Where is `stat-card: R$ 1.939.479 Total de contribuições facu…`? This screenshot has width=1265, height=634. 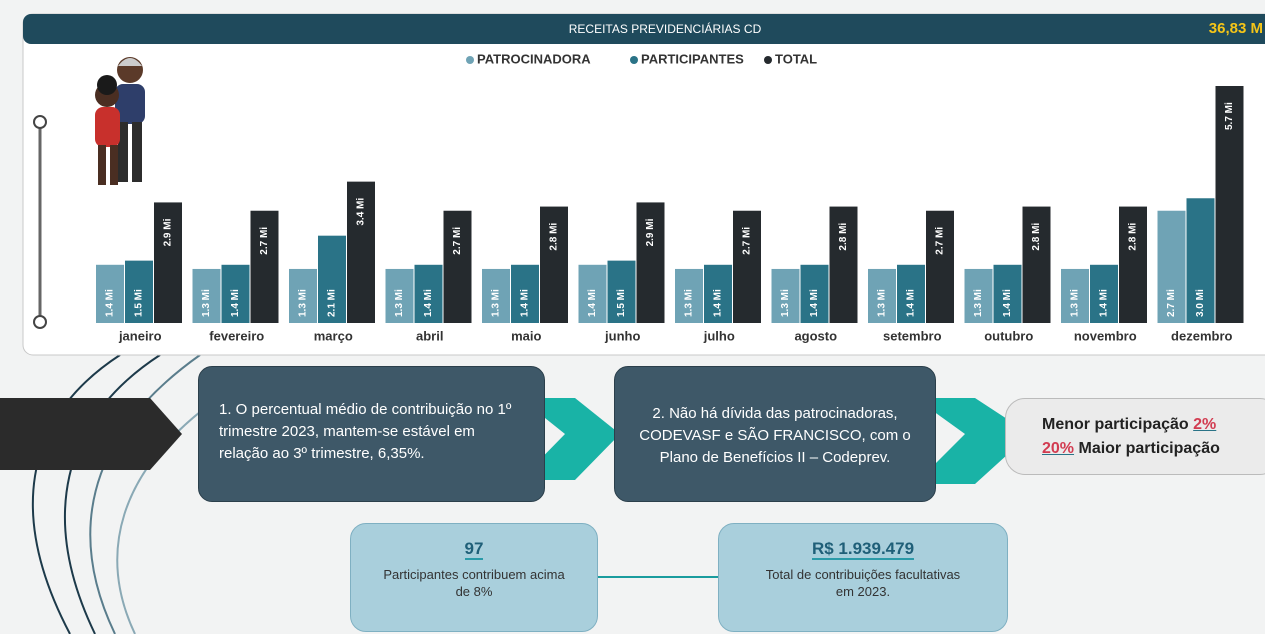 stat-card: R$ 1.939.479 Total de contribuições facu… is located at coordinates (863, 577).